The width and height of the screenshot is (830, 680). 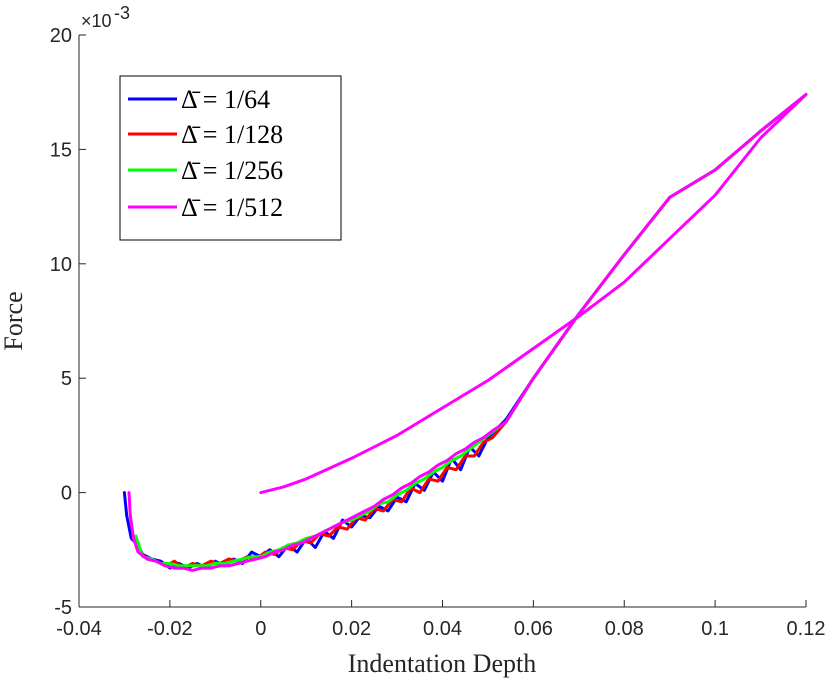 I want to click on x-tick-label: 0, so click(x=260, y=629).